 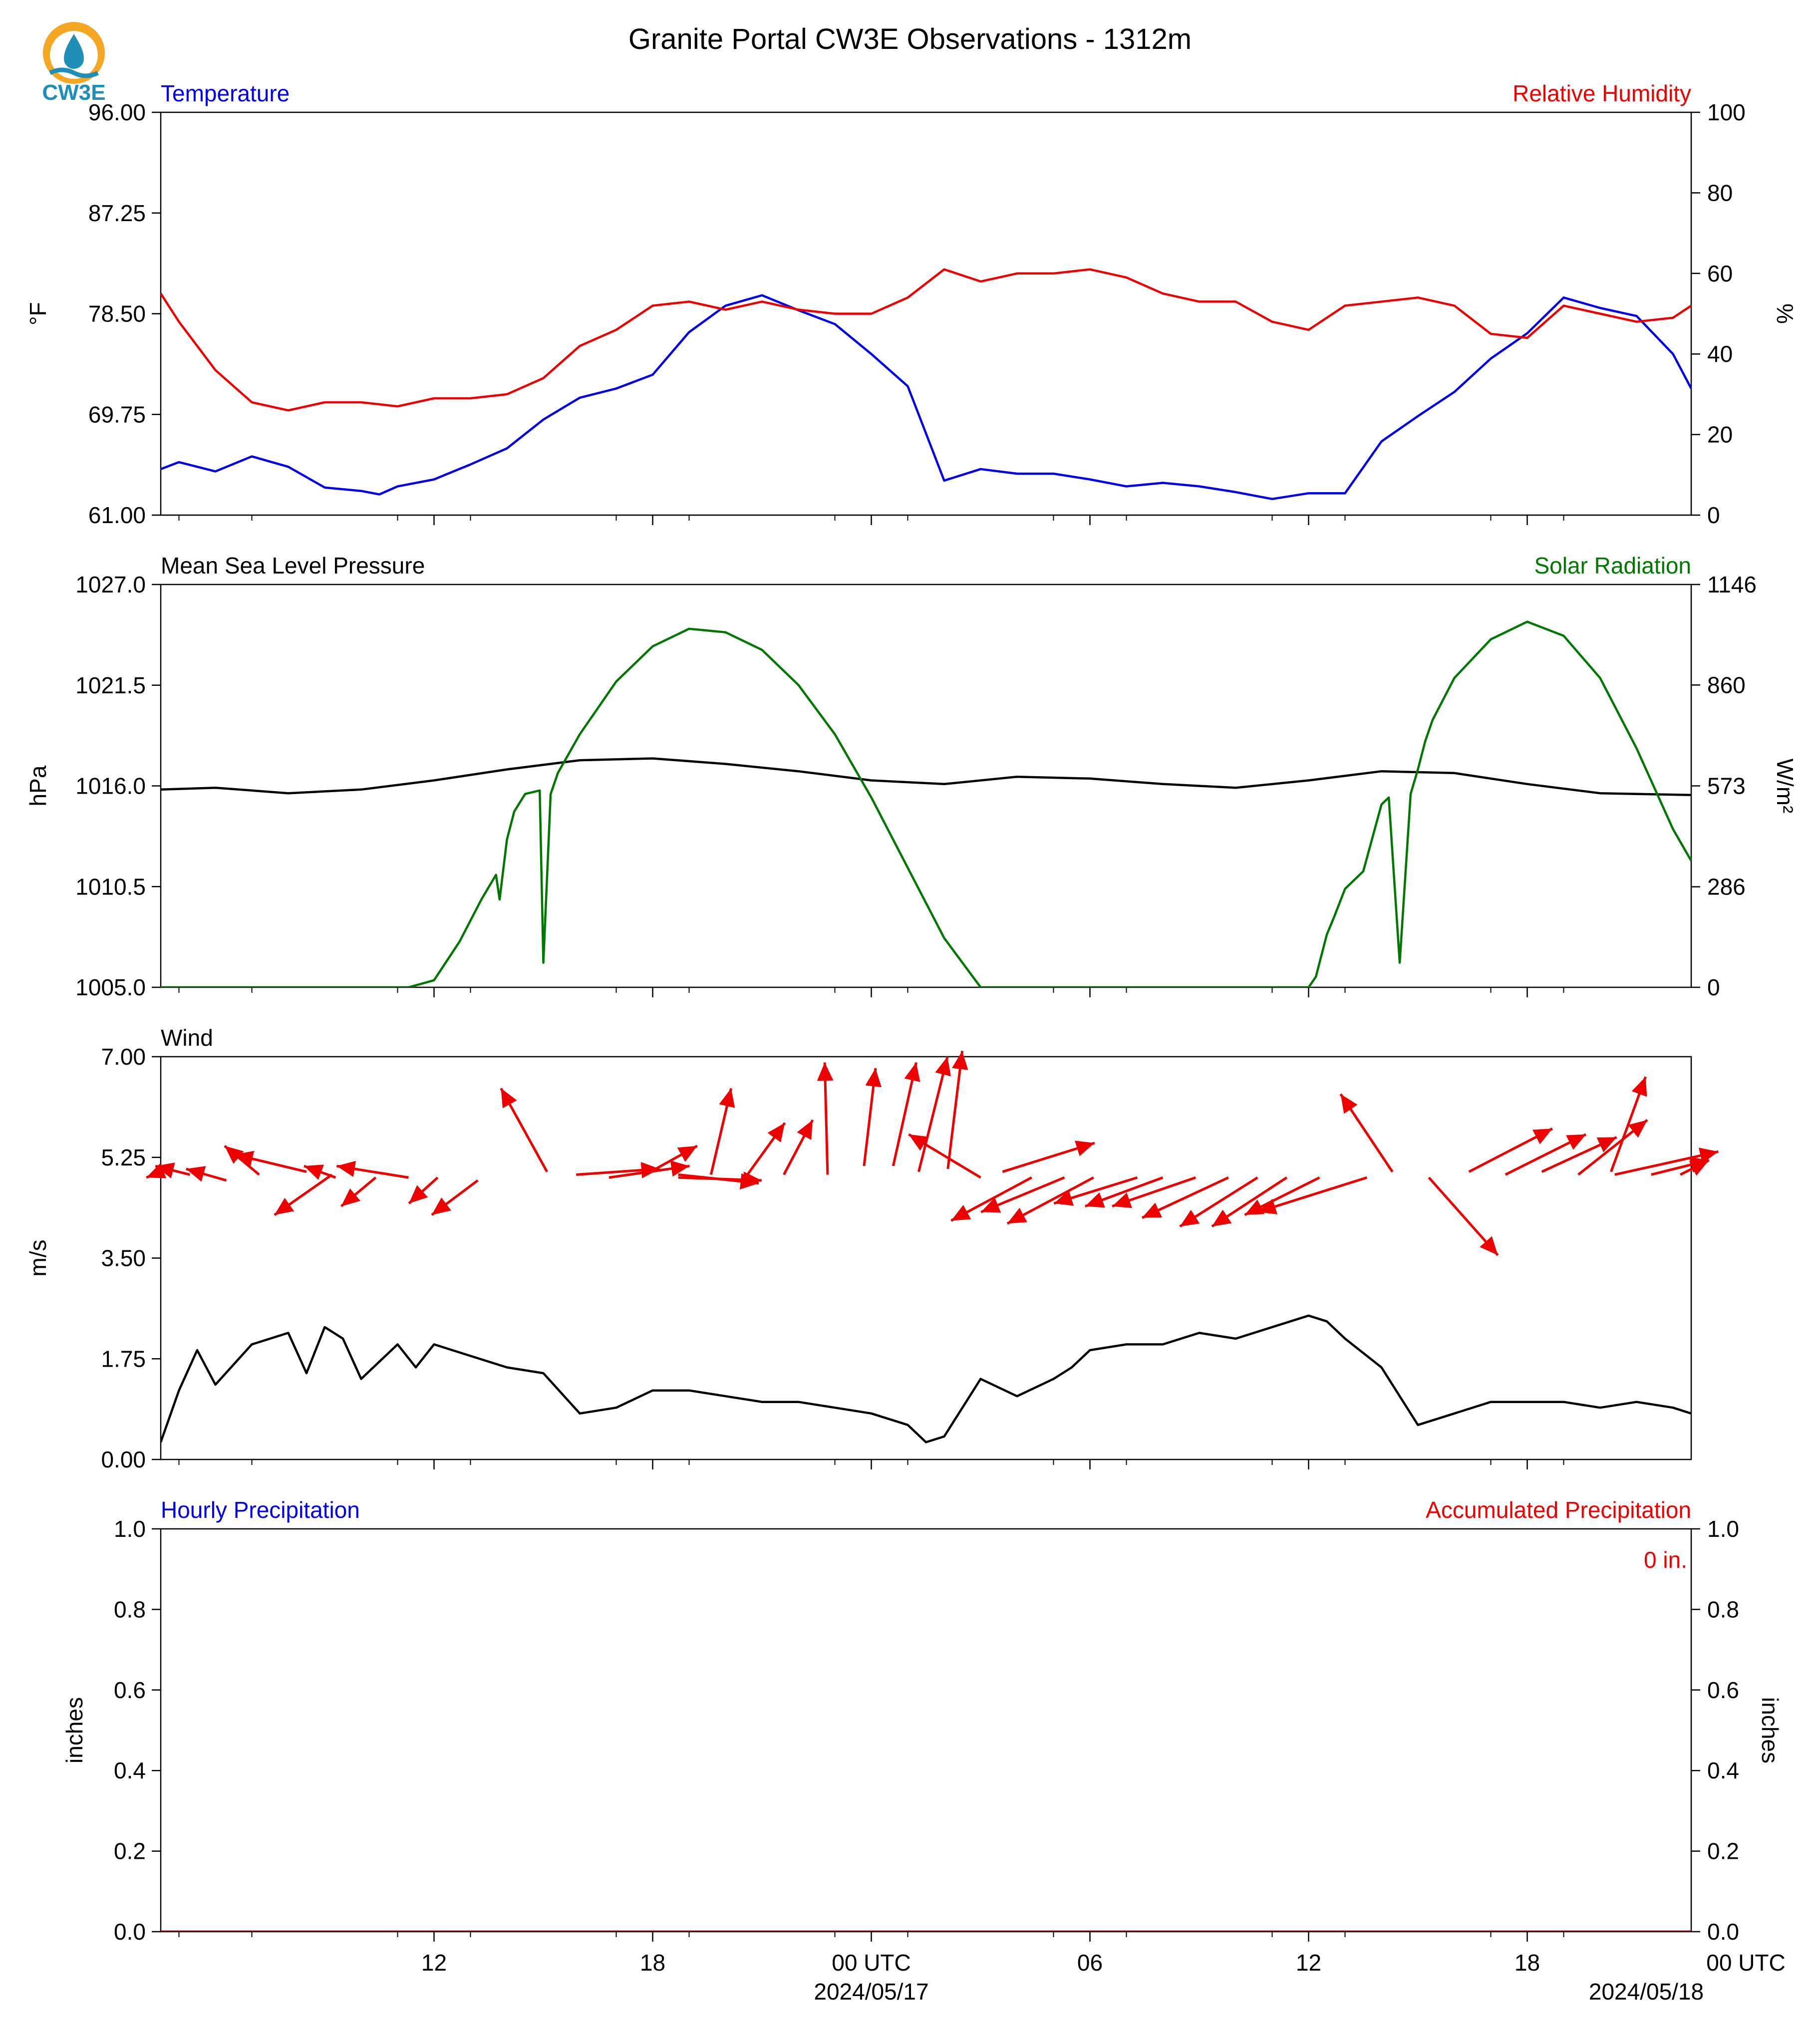 I want to click on y-tick-label: 3.50, so click(x=123, y=1258).